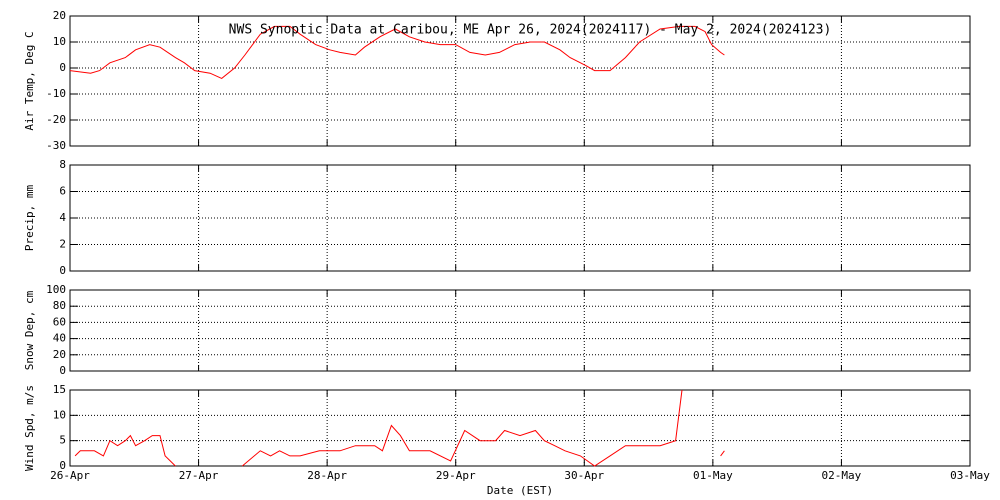 This screenshot has height=500, width=1000. What do you see at coordinates (56, 93) in the screenshot?
I see `y-tick-label: -10` at bounding box center [56, 93].